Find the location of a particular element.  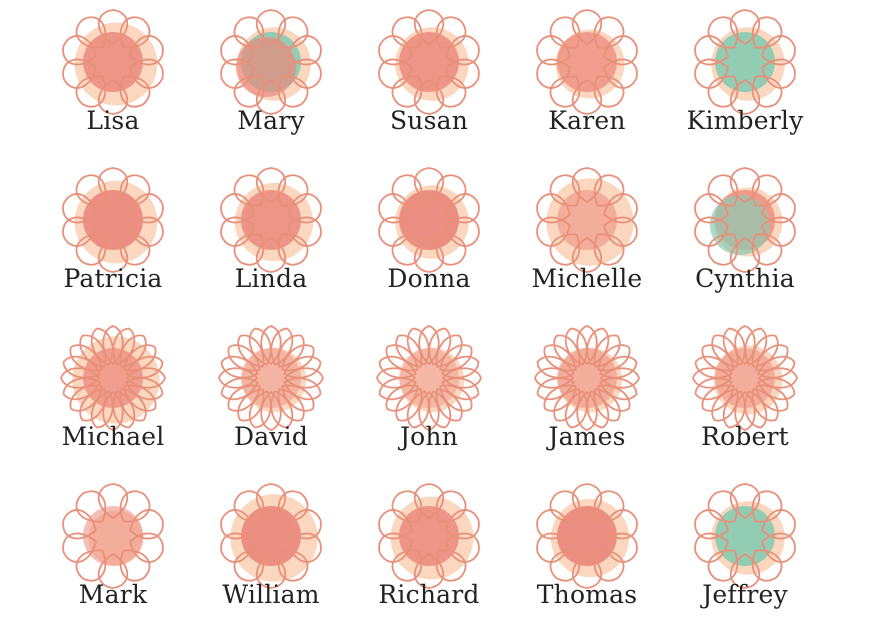

flower-core-secondary is located at coordinates (266, 67).